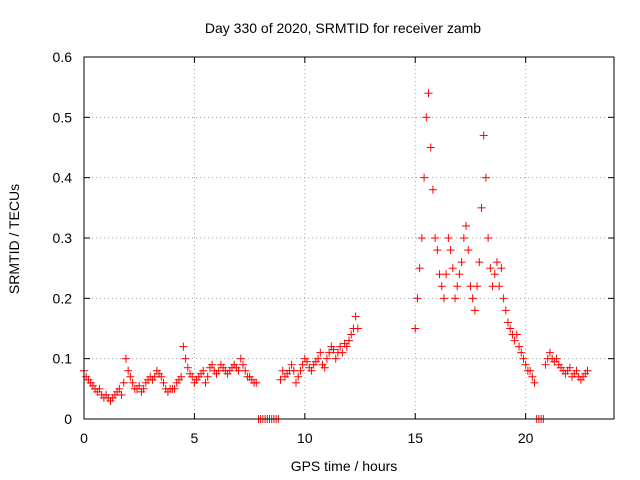 The height and width of the screenshot is (480, 640). Describe the element at coordinates (84, 438) in the screenshot. I see `x-tick-label: 0` at that location.